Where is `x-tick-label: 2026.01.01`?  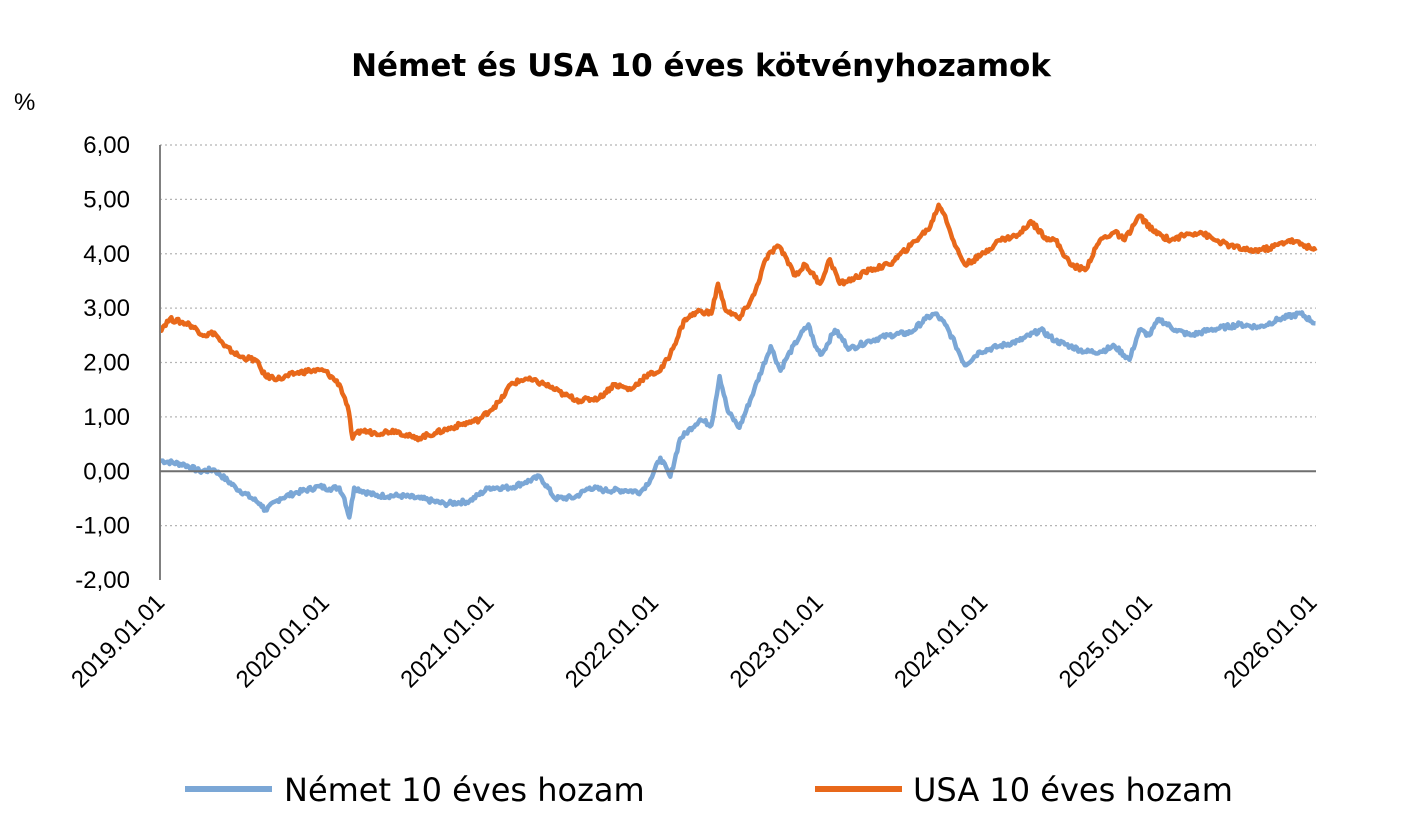 x-tick-label: 2026.01.01 is located at coordinates (1270, 641).